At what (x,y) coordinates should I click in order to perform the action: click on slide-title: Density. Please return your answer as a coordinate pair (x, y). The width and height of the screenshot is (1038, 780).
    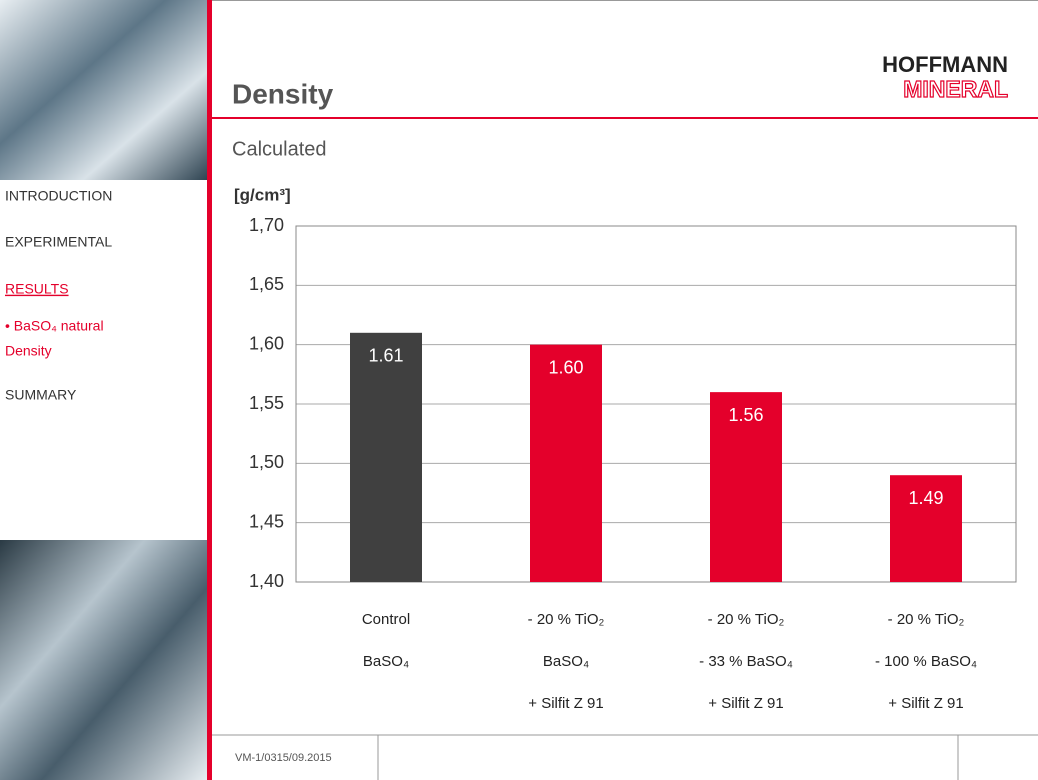
    Looking at the image, I should click on (283, 93).